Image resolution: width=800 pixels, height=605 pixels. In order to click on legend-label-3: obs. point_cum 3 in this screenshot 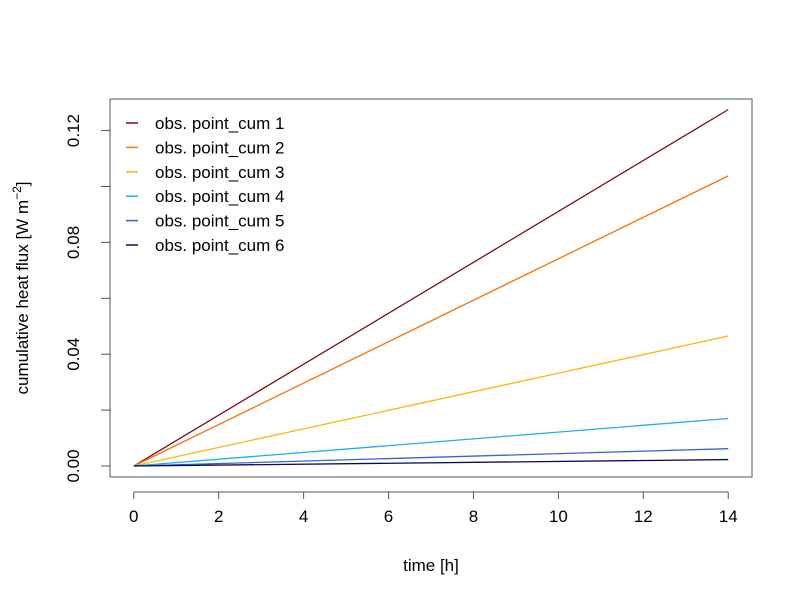, I will do `click(219, 172)`.